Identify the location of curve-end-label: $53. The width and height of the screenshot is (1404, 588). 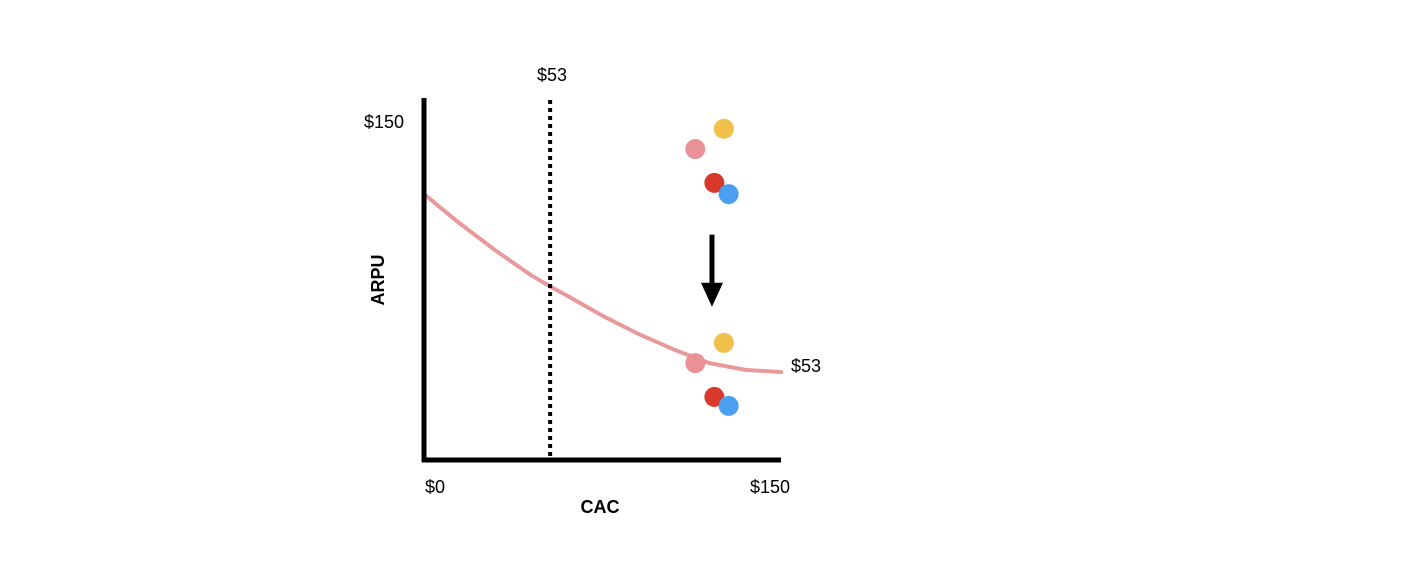
(806, 366).